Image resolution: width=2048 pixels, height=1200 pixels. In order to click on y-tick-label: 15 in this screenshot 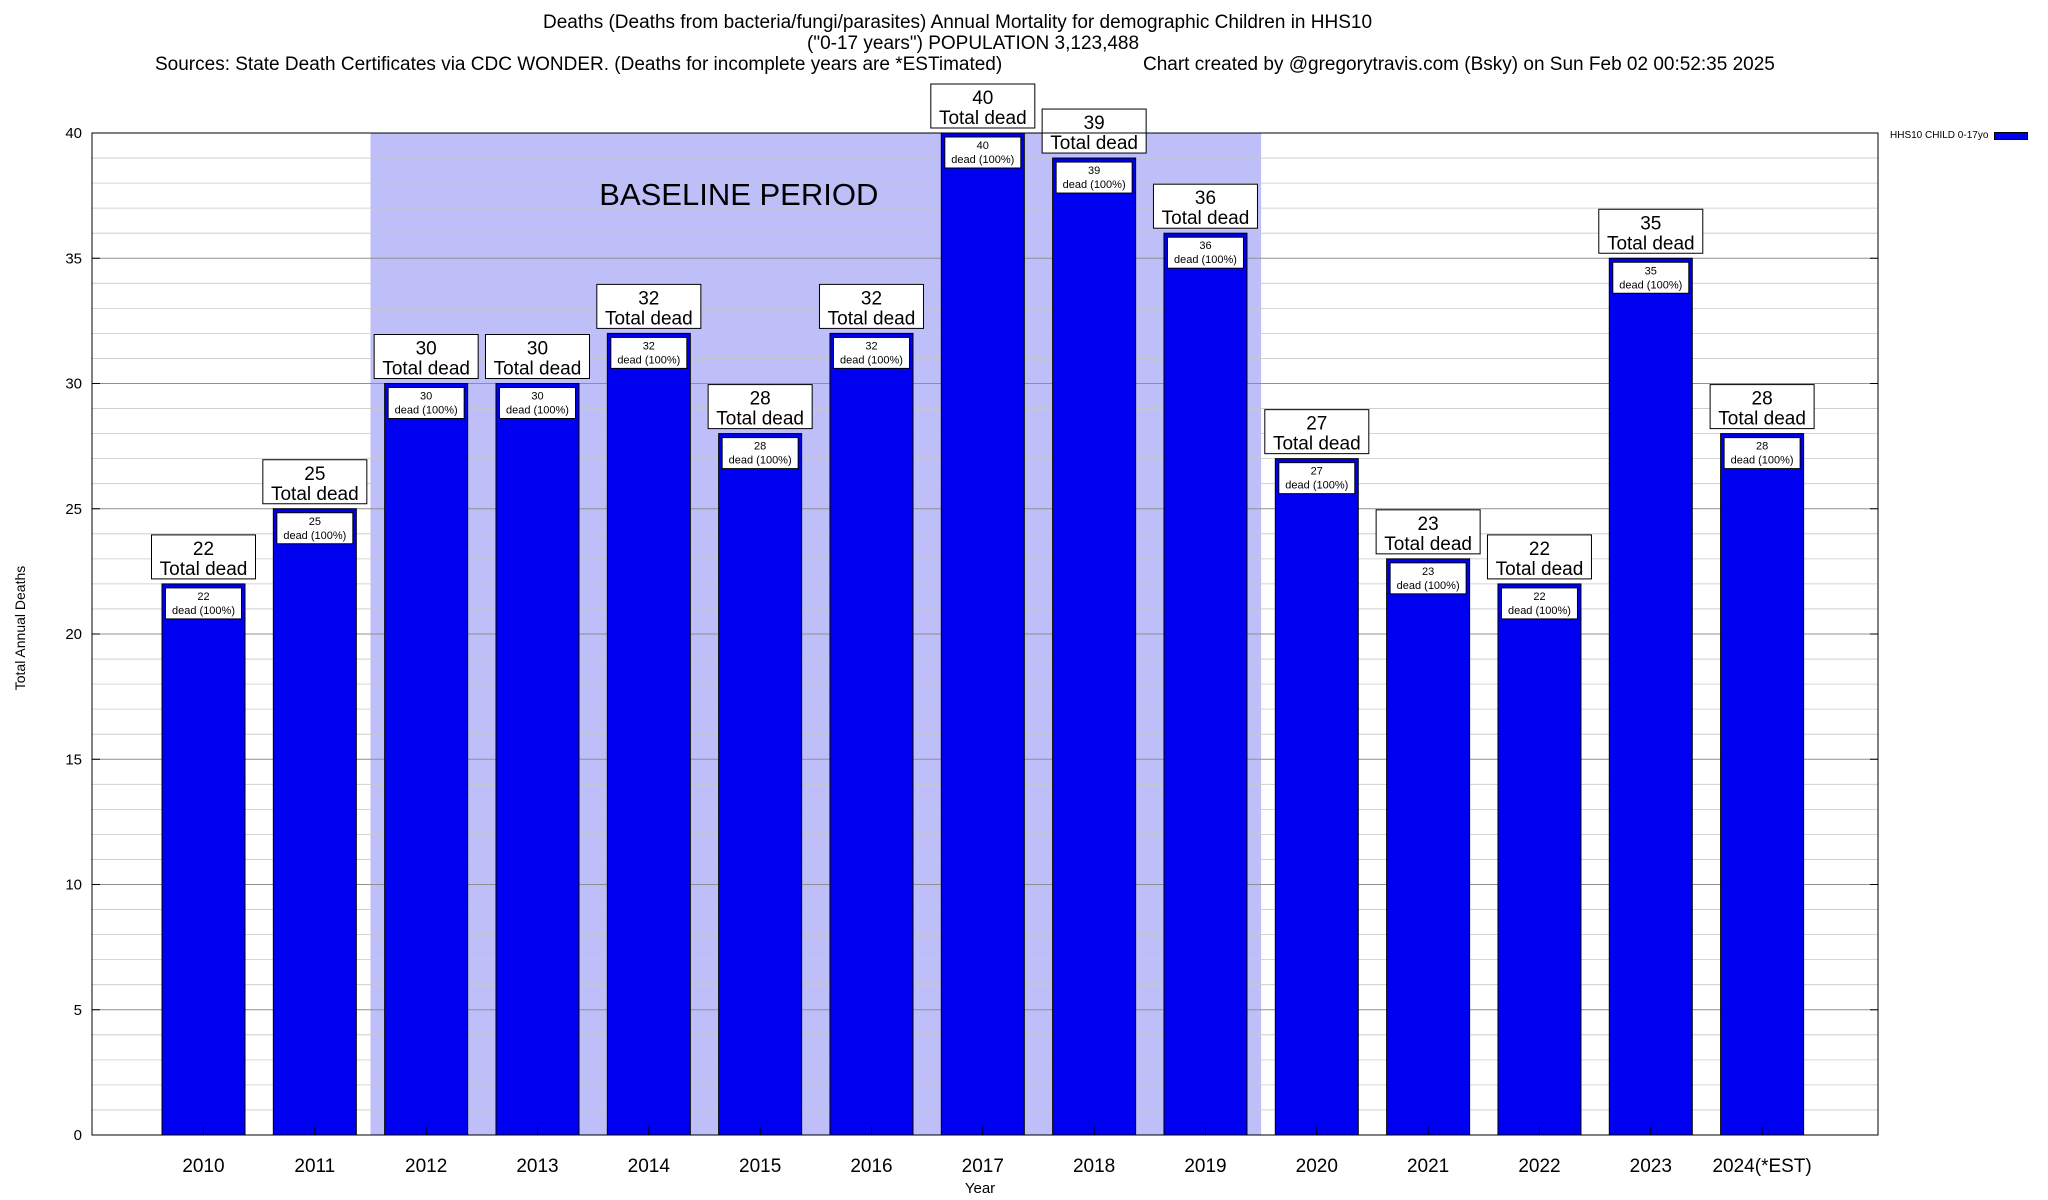, I will do `click(73, 759)`.